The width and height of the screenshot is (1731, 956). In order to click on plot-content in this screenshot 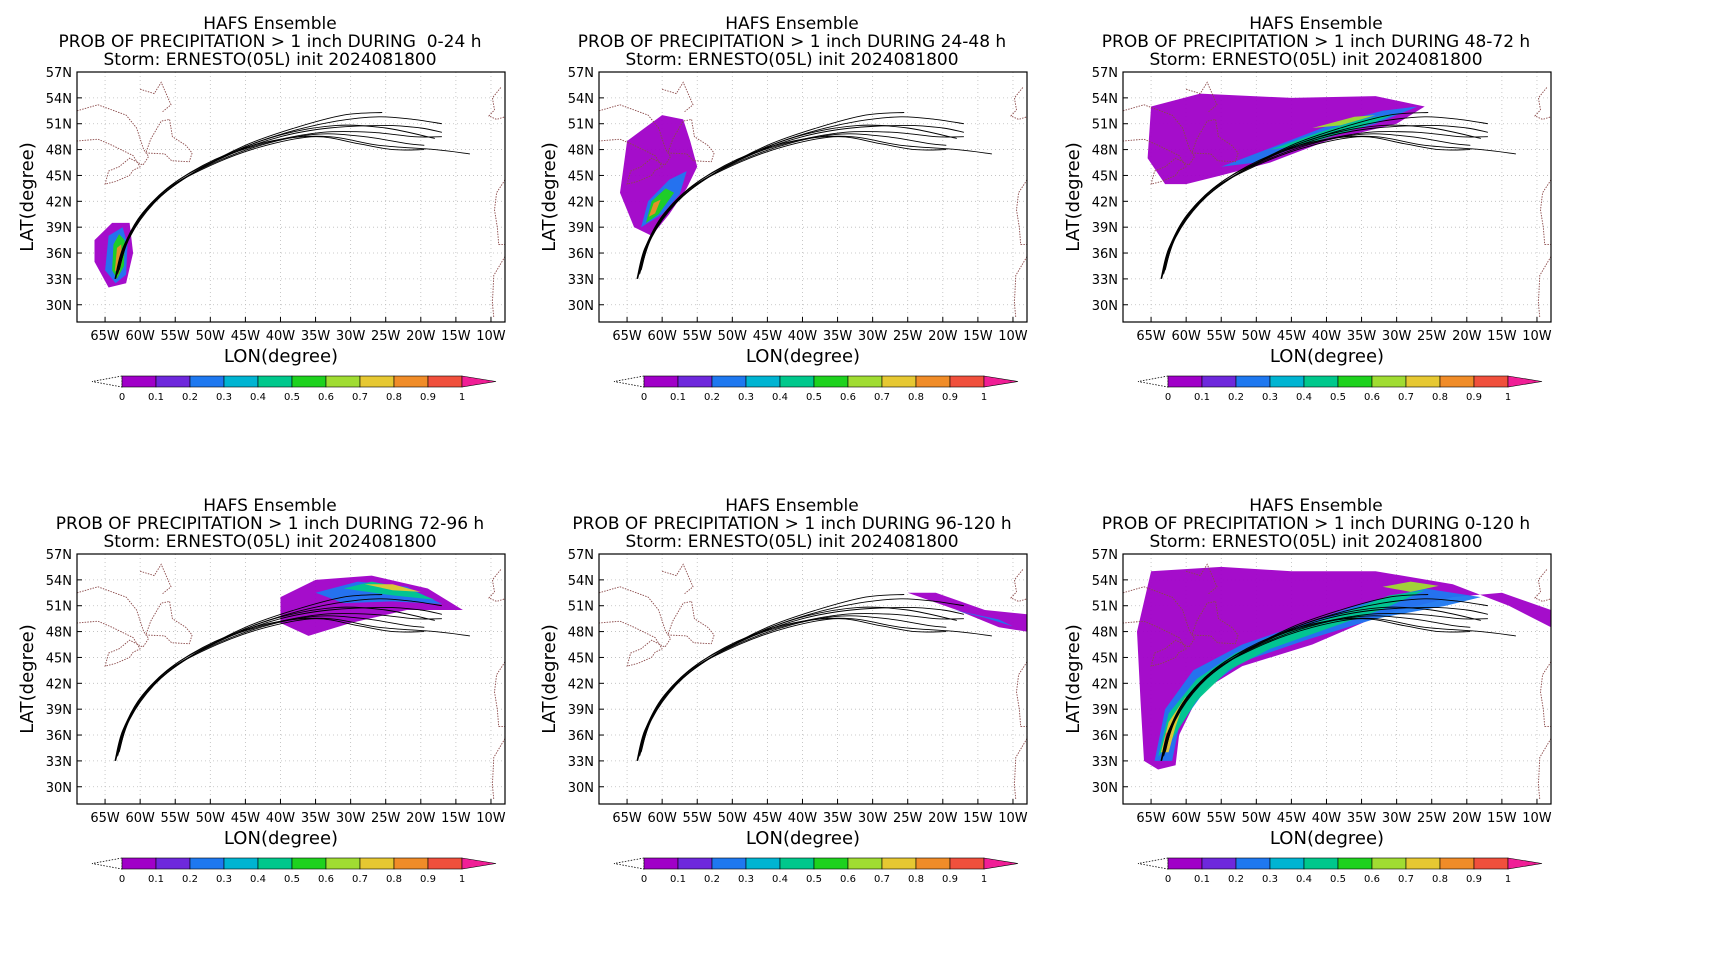, I will do `click(813, 679)`.